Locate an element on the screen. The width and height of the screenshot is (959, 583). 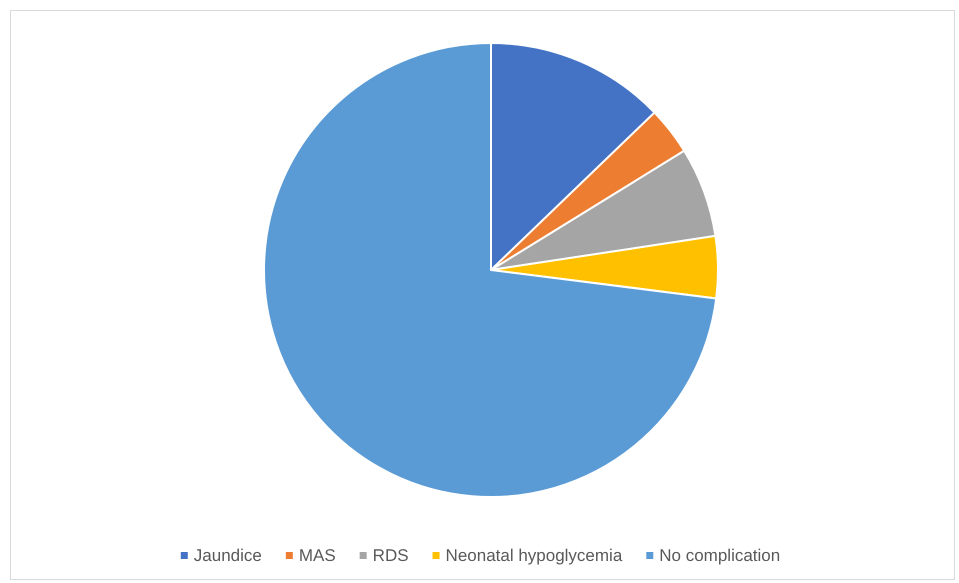
legend-label: RDS is located at coordinates (390, 555).